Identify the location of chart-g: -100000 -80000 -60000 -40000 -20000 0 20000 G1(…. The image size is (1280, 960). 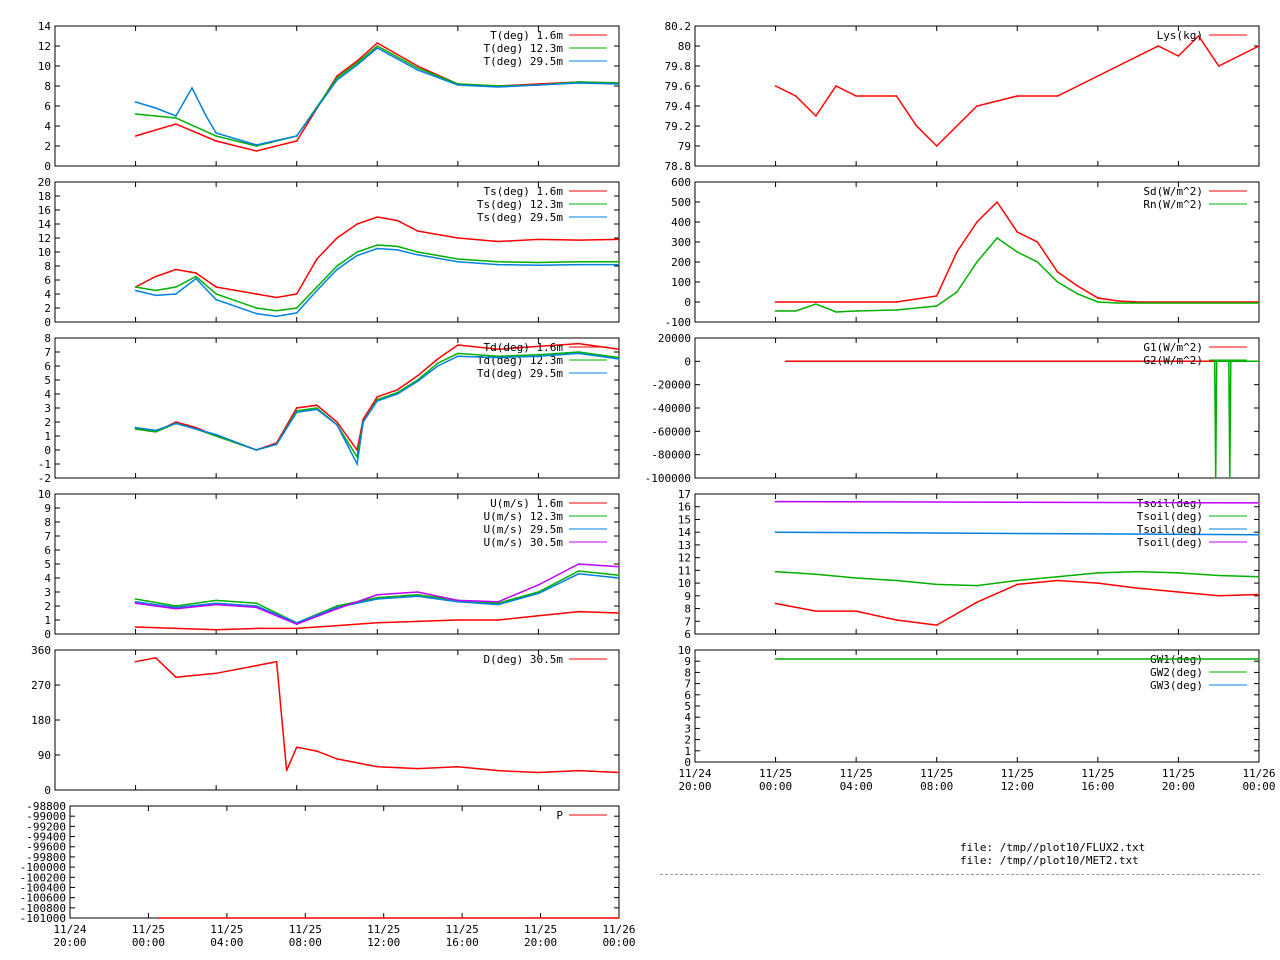
(952, 408).